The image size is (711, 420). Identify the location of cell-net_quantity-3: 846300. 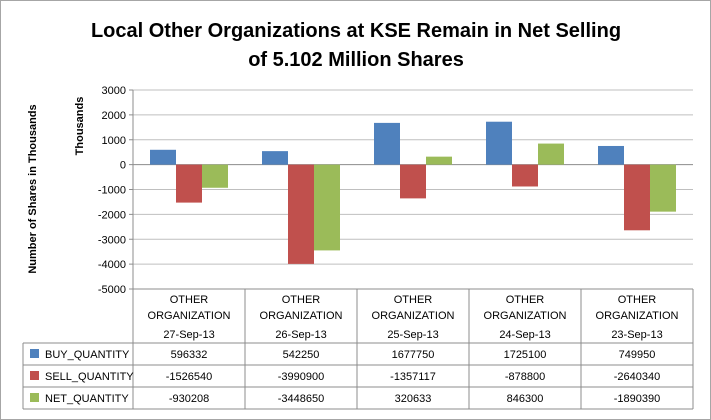
(525, 399).